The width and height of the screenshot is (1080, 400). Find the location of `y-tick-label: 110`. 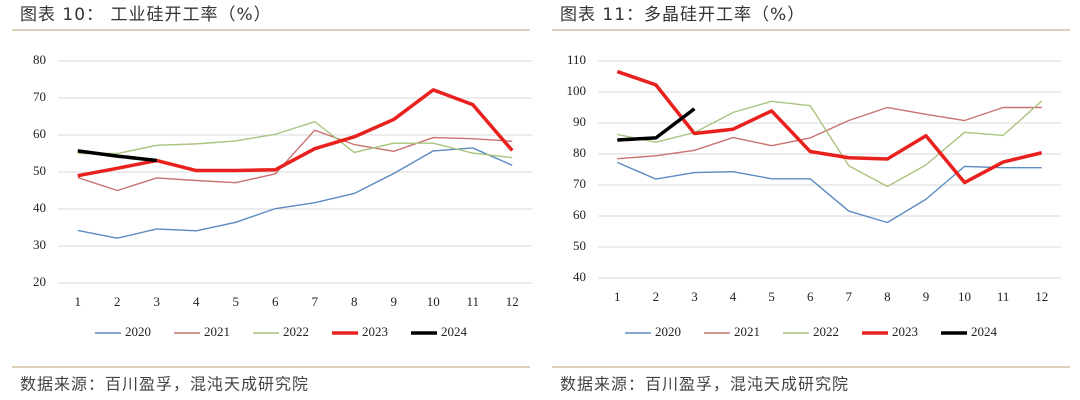

y-tick-label: 110 is located at coordinates (576, 59).